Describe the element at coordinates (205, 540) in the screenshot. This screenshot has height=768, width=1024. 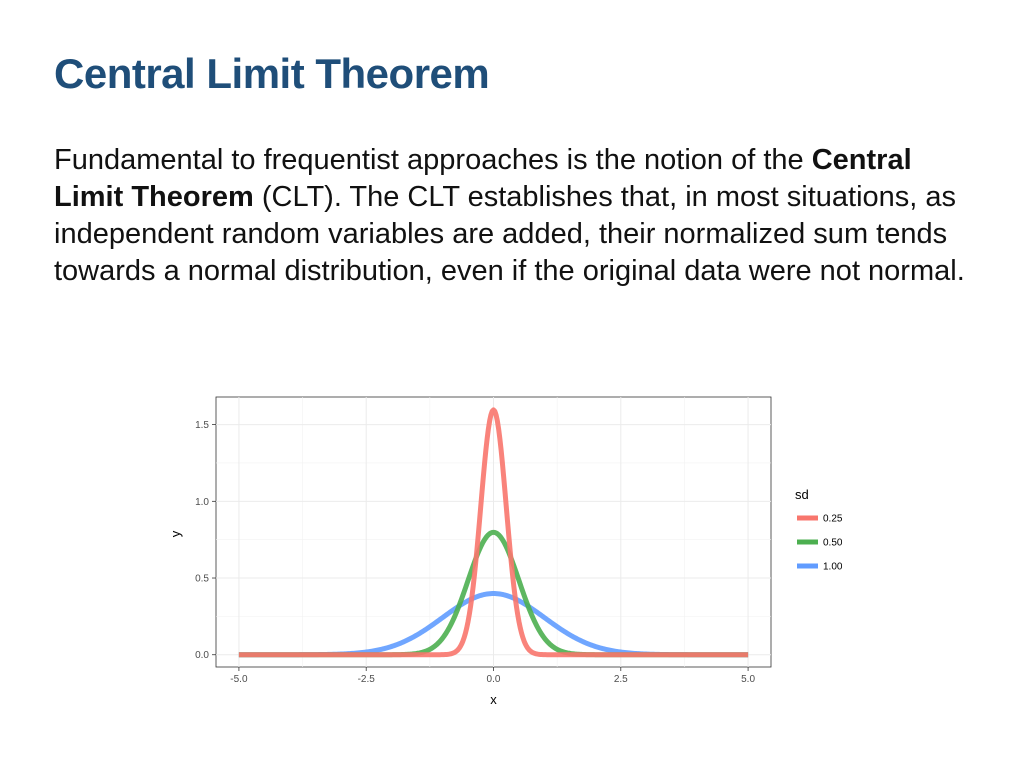
I see `y-axis: 0.0 0.5 1.0 1.5` at that location.